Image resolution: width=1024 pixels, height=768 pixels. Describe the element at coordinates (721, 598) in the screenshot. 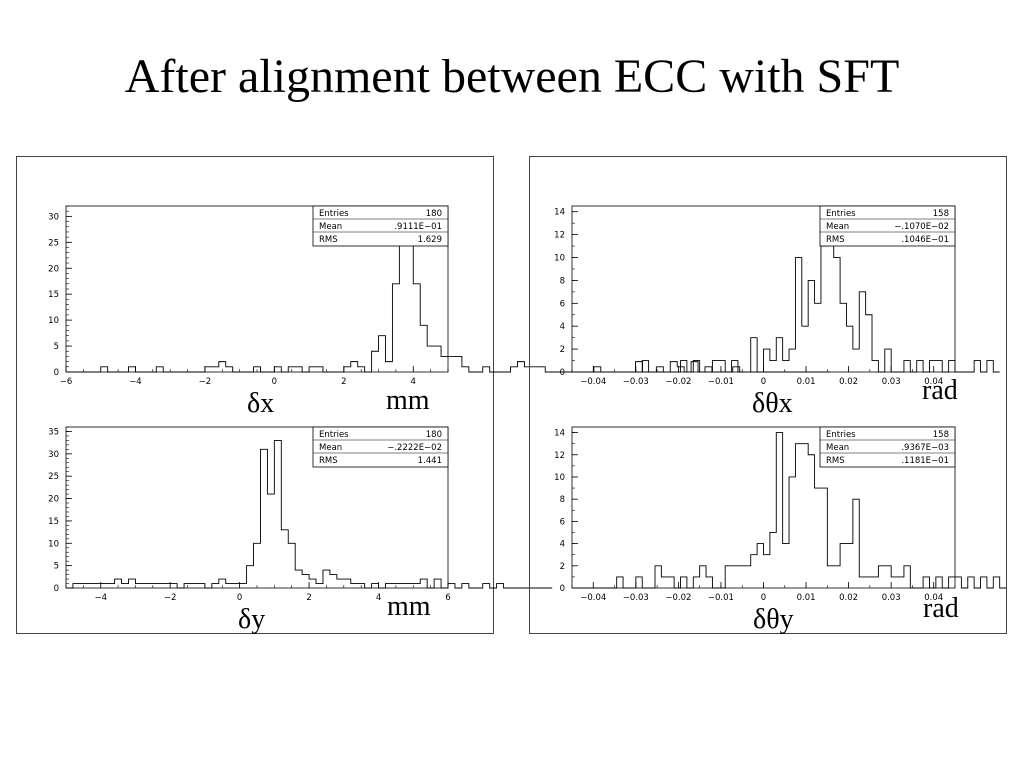

I see `dthy-xtick-label: −0.01` at that location.